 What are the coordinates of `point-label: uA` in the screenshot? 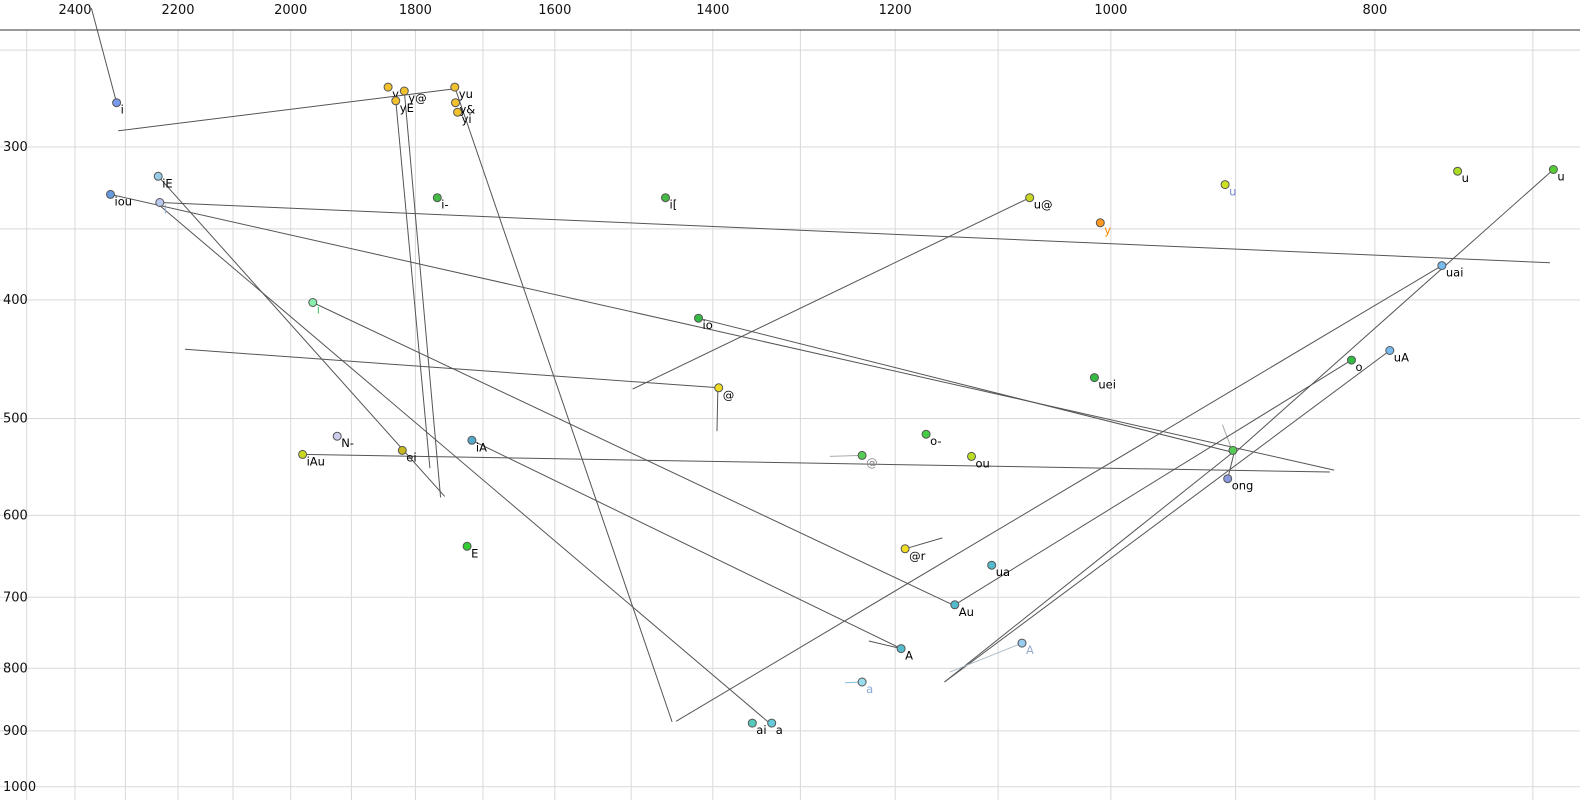 It's located at (1401, 358).